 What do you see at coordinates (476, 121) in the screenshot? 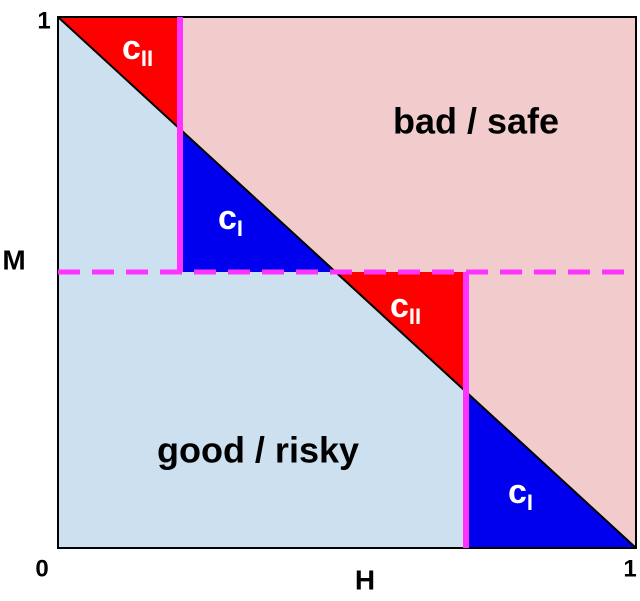
I see `region-label: bad / safe` at bounding box center [476, 121].